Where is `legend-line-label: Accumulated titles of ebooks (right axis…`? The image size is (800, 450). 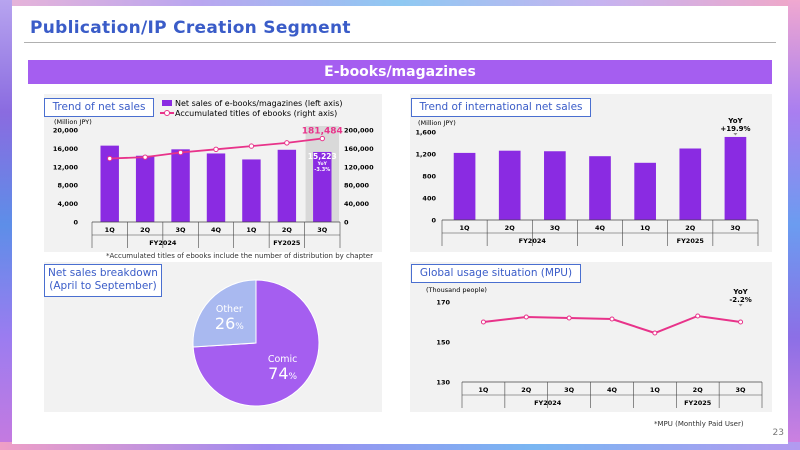 legend-line-label: Accumulated titles of ebooks (right axis… is located at coordinates (256, 113).